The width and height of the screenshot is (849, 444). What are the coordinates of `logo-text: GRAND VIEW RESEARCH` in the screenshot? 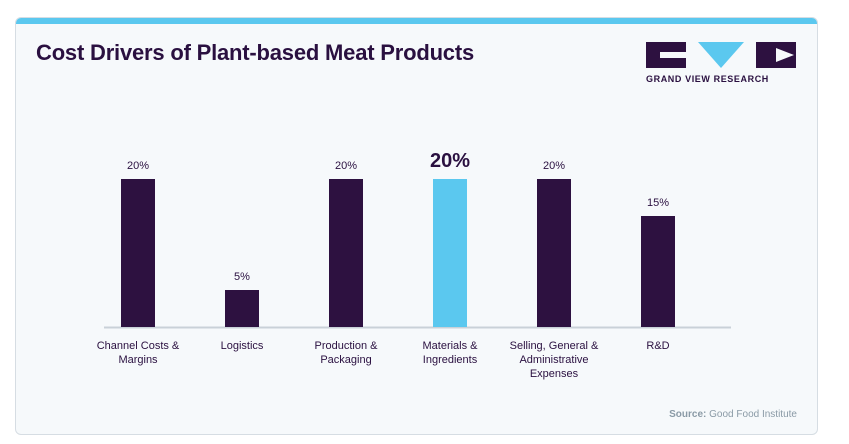 It's located at (707, 79).